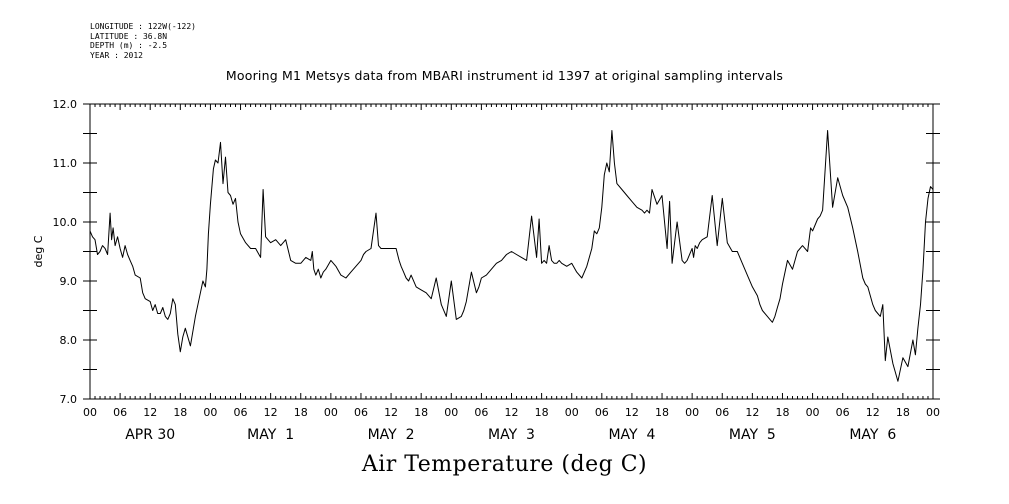 Image resolution: width=1009 pixels, height=504 pixels. Describe the element at coordinates (65, 104) in the screenshot. I see `y-tick-label: 12.0` at that location.